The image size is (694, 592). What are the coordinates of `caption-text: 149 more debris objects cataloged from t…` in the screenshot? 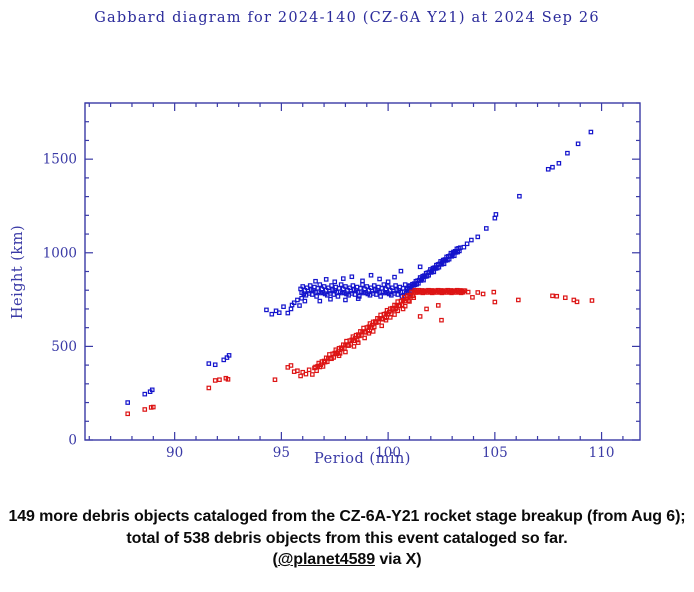 It's located at (347, 527).